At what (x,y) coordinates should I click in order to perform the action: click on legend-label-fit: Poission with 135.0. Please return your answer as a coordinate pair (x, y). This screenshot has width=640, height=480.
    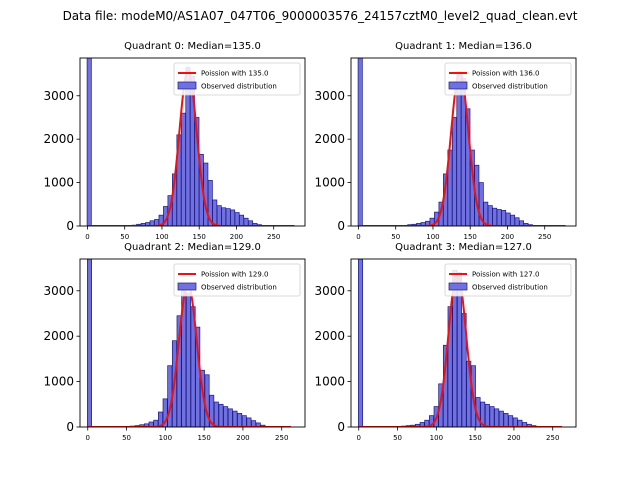
    Looking at the image, I should click on (235, 74).